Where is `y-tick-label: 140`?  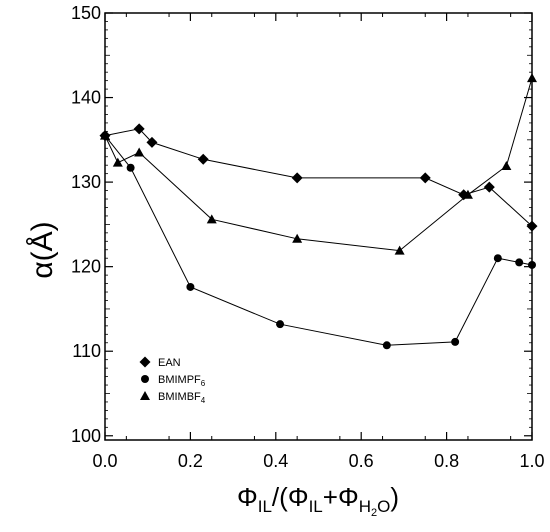
y-tick-label: 140 is located at coordinates (86, 98).